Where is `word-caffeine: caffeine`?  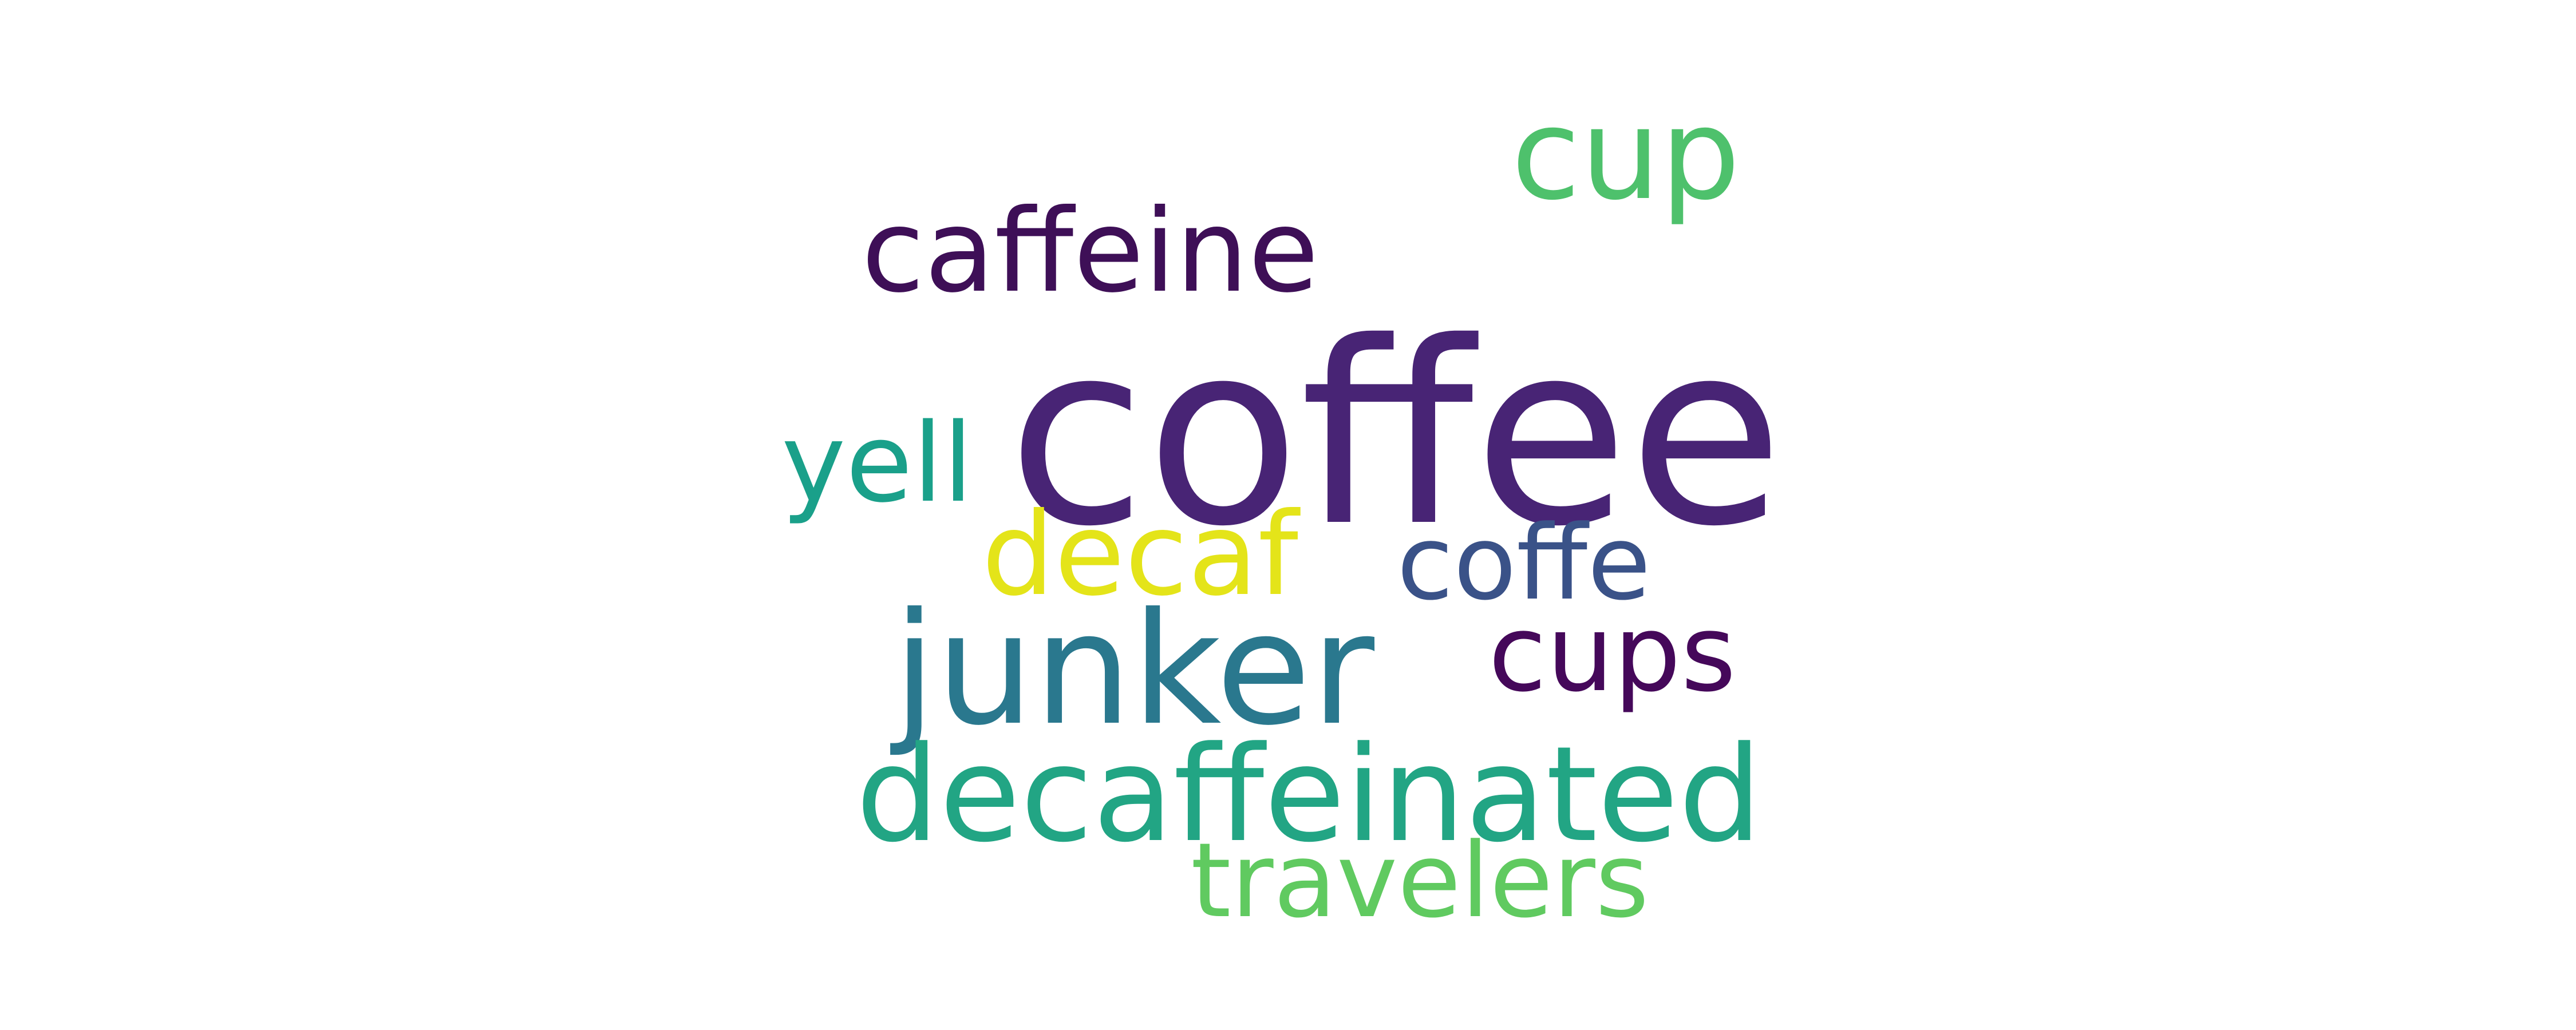
word-caffeine: caffeine is located at coordinates (1090, 251).